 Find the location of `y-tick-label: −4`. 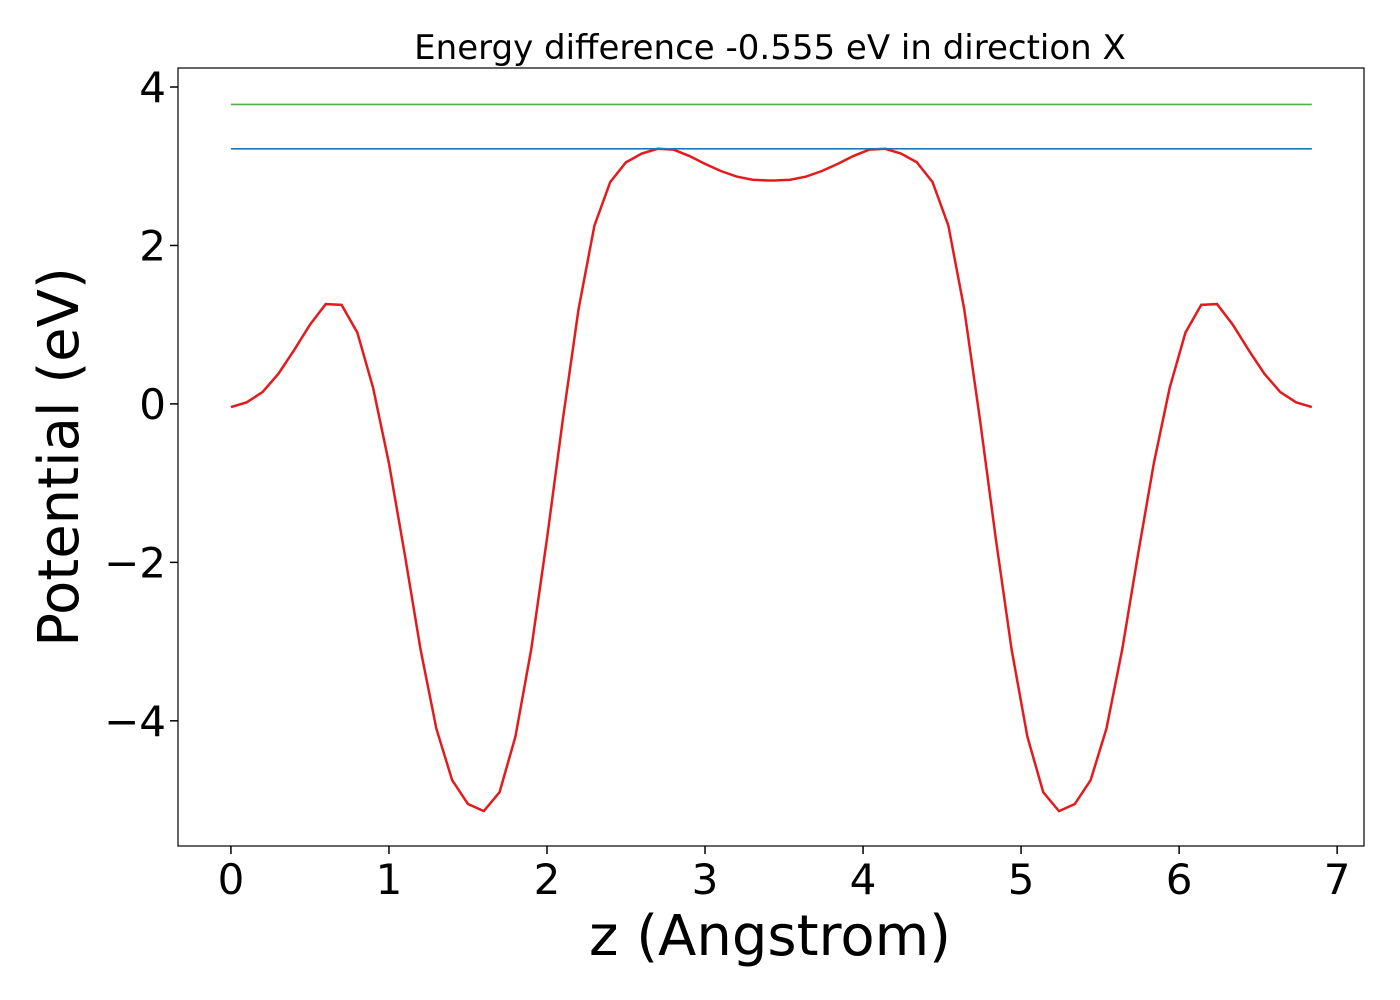

y-tick-label: −4 is located at coordinates (135, 721).